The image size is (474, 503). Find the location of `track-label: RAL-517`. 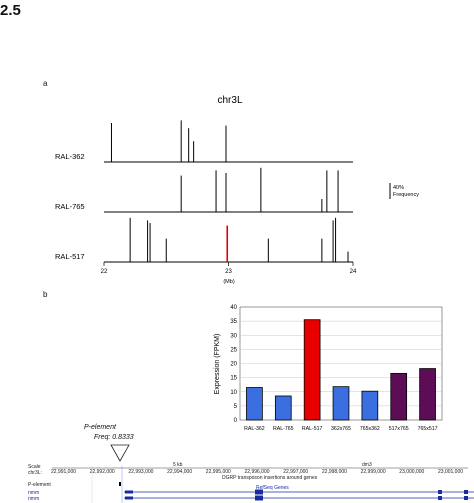

track-label: RAL-517 is located at coordinates (70, 256).